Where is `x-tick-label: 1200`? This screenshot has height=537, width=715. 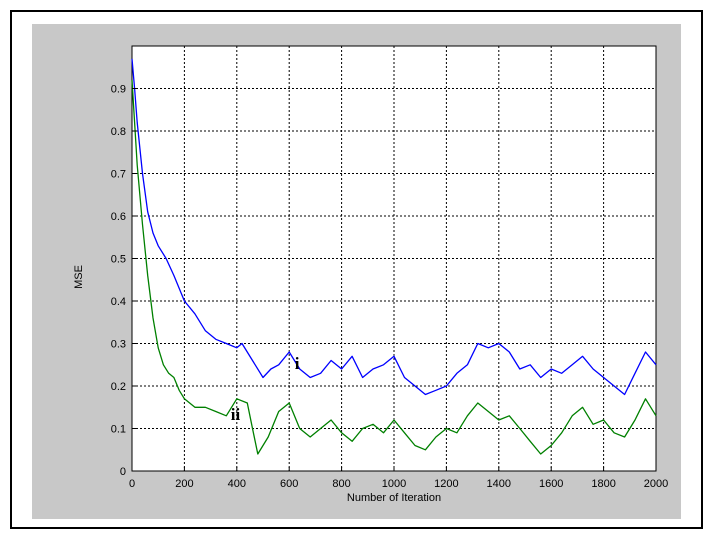
x-tick-label: 1200 is located at coordinates (446, 484).